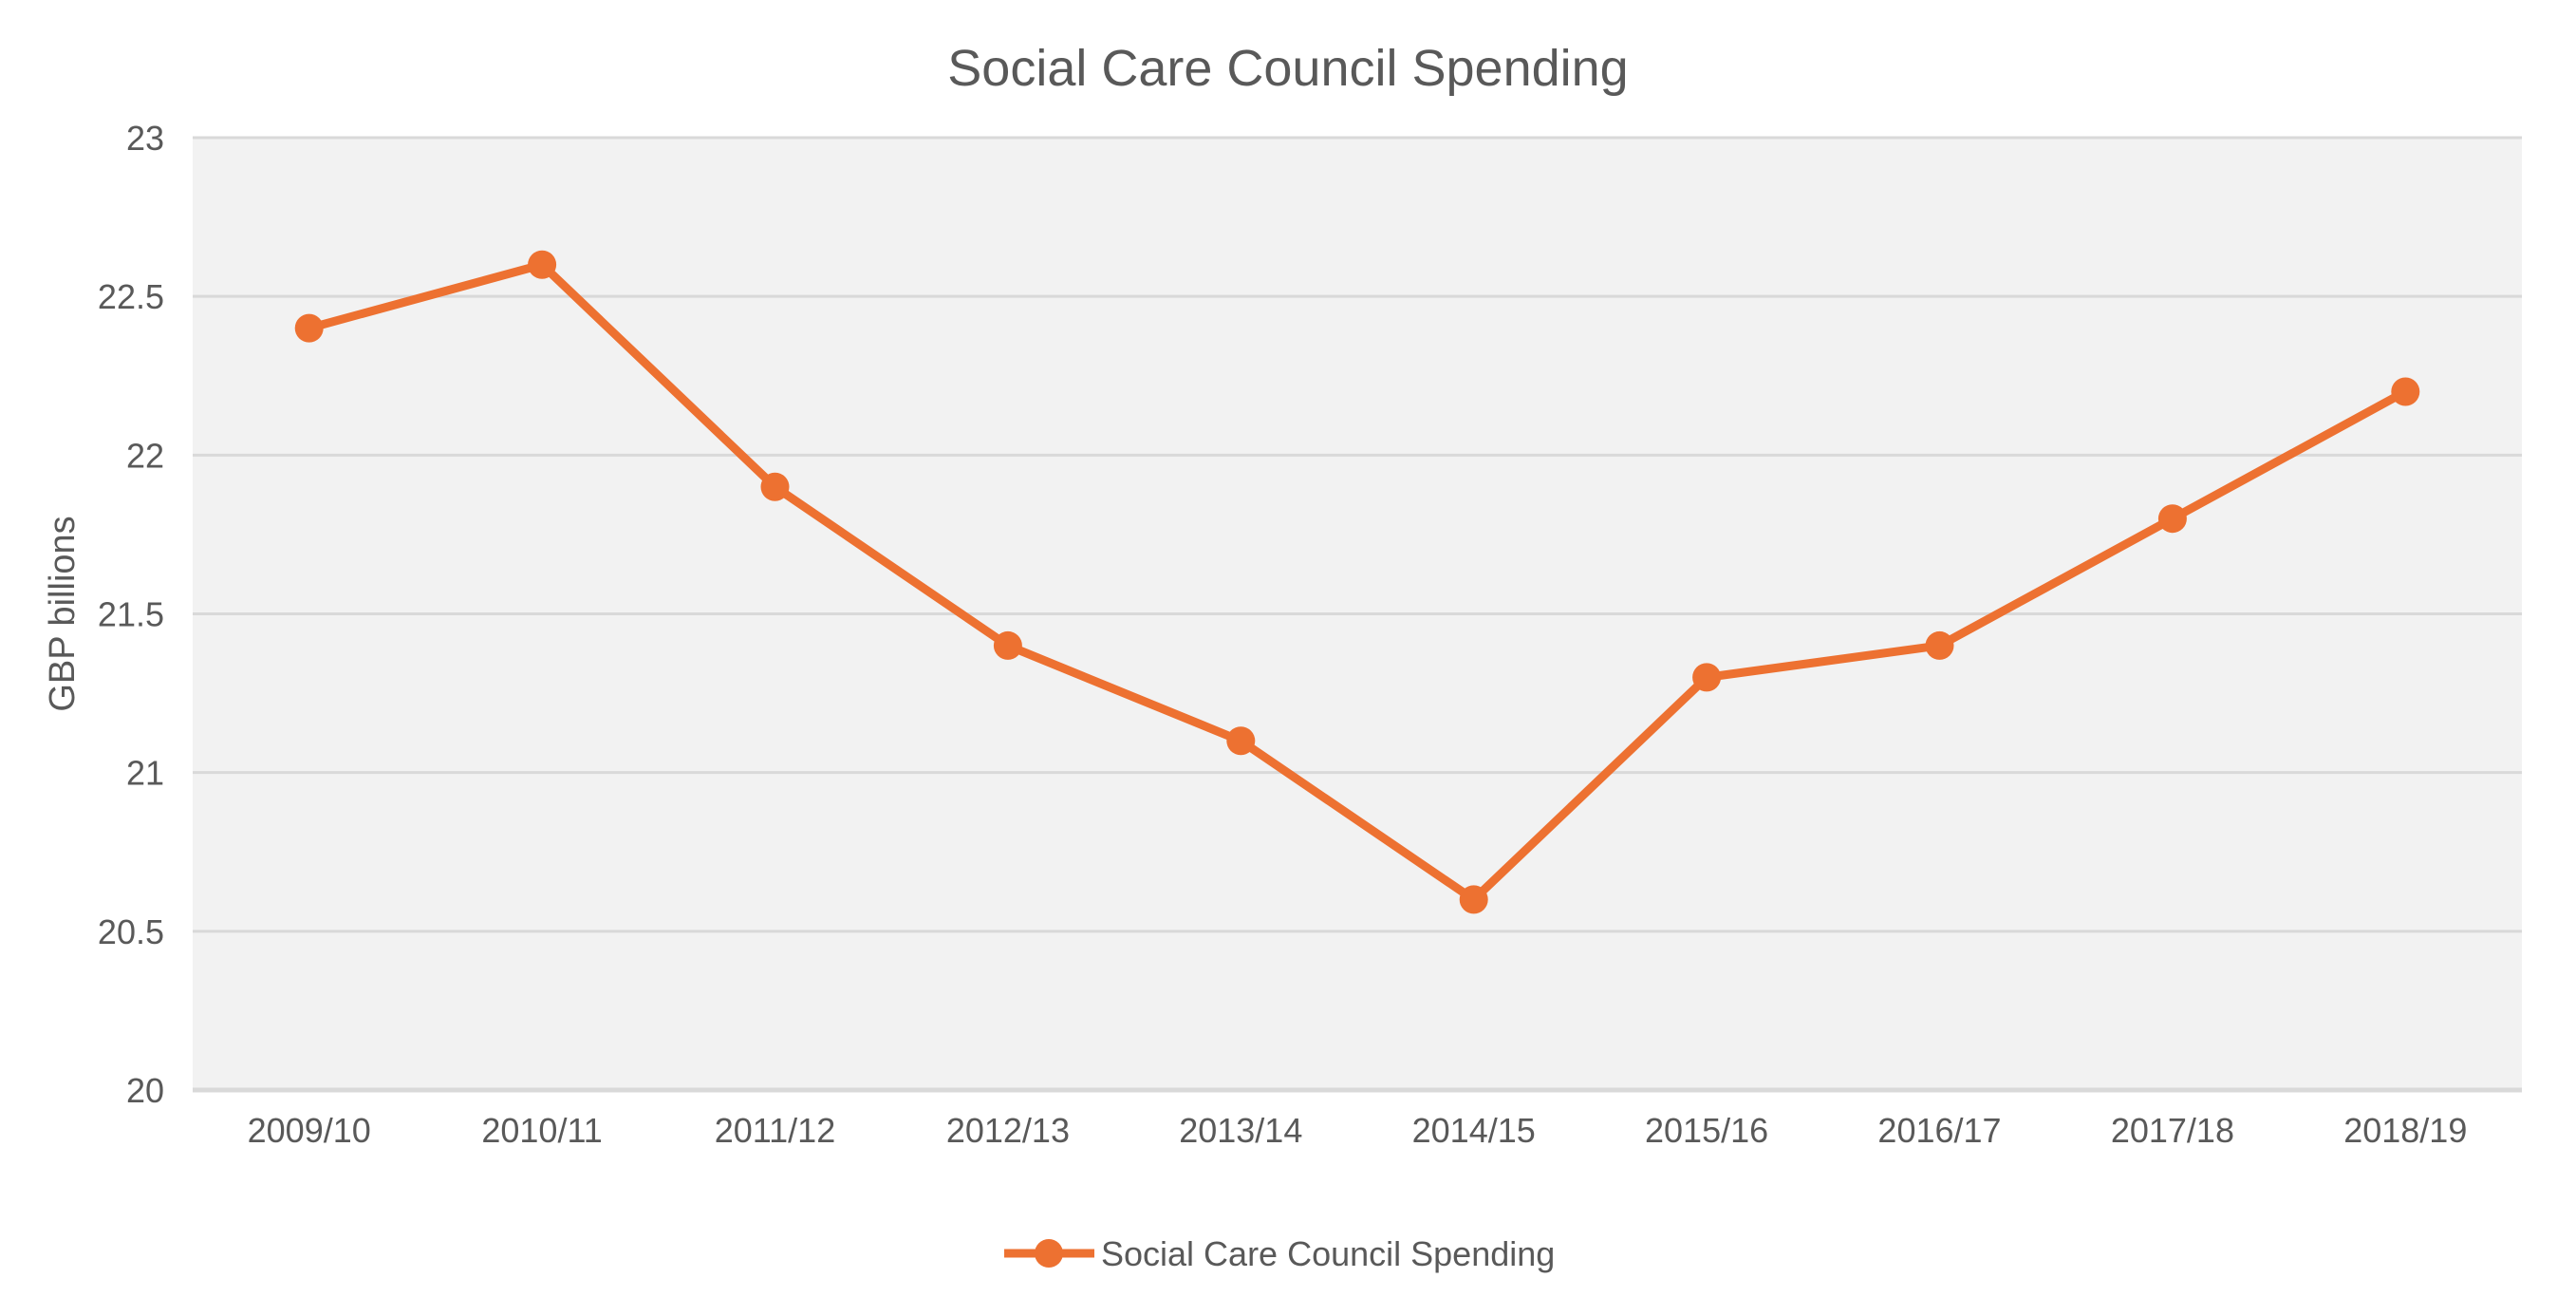 Image resolution: width=2576 pixels, height=1297 pixels. What do you see at coordinates (1008, 1130) in the screenshot?
I see `x-tick-label: 2012/13` at bounding box center [1008, 1130].